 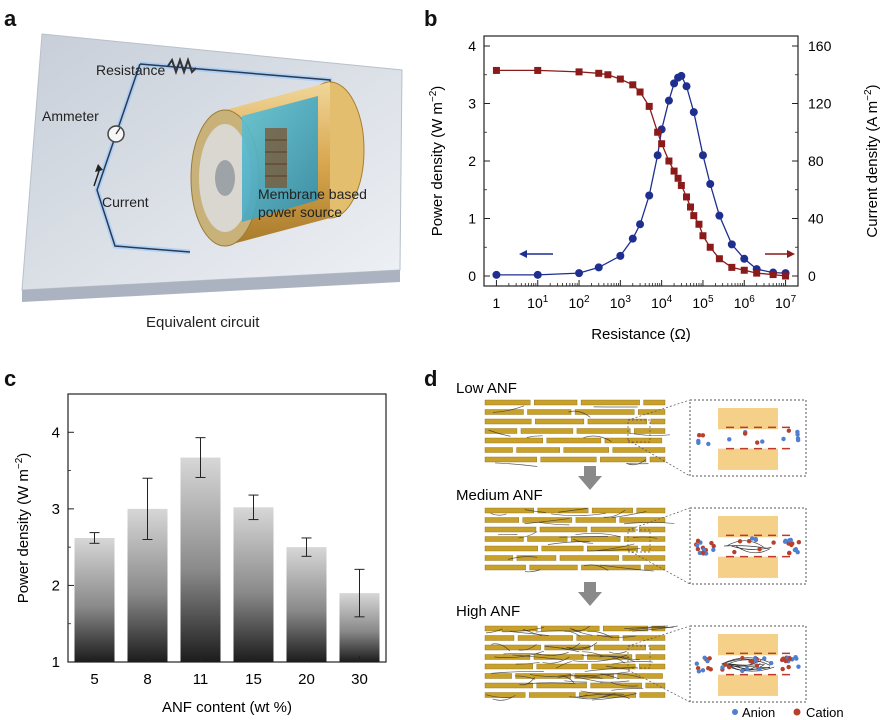 What do you see at coordinates (359, 679) in the screenshot?
I see `chart-c-x-tick-label: 30` at bounding box center [359, 679].